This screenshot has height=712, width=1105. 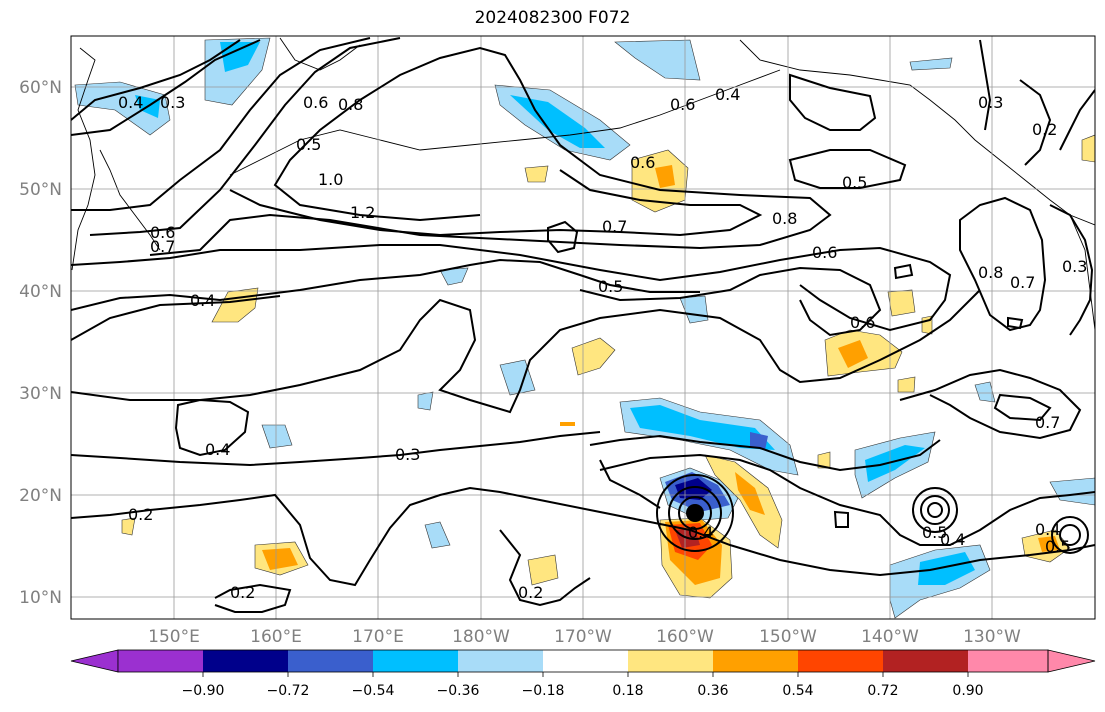 I want to click on colorbar-tick-label: 0.18, so click(x=627, y=691).